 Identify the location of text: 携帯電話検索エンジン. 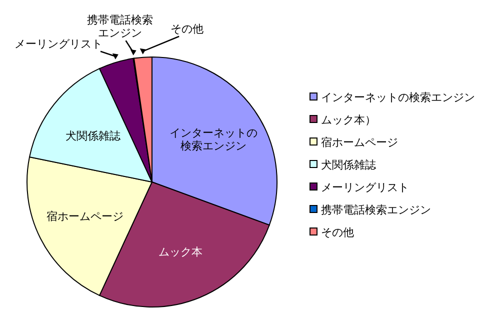
(119, 27).